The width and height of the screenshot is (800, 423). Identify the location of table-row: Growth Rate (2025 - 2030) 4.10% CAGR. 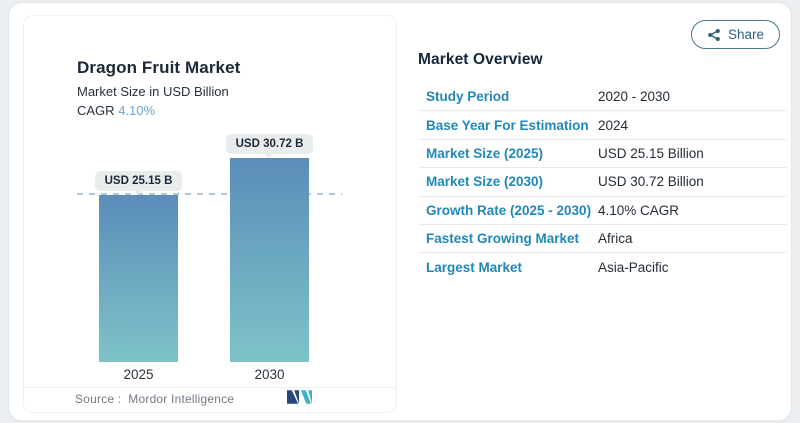
(602, 211).